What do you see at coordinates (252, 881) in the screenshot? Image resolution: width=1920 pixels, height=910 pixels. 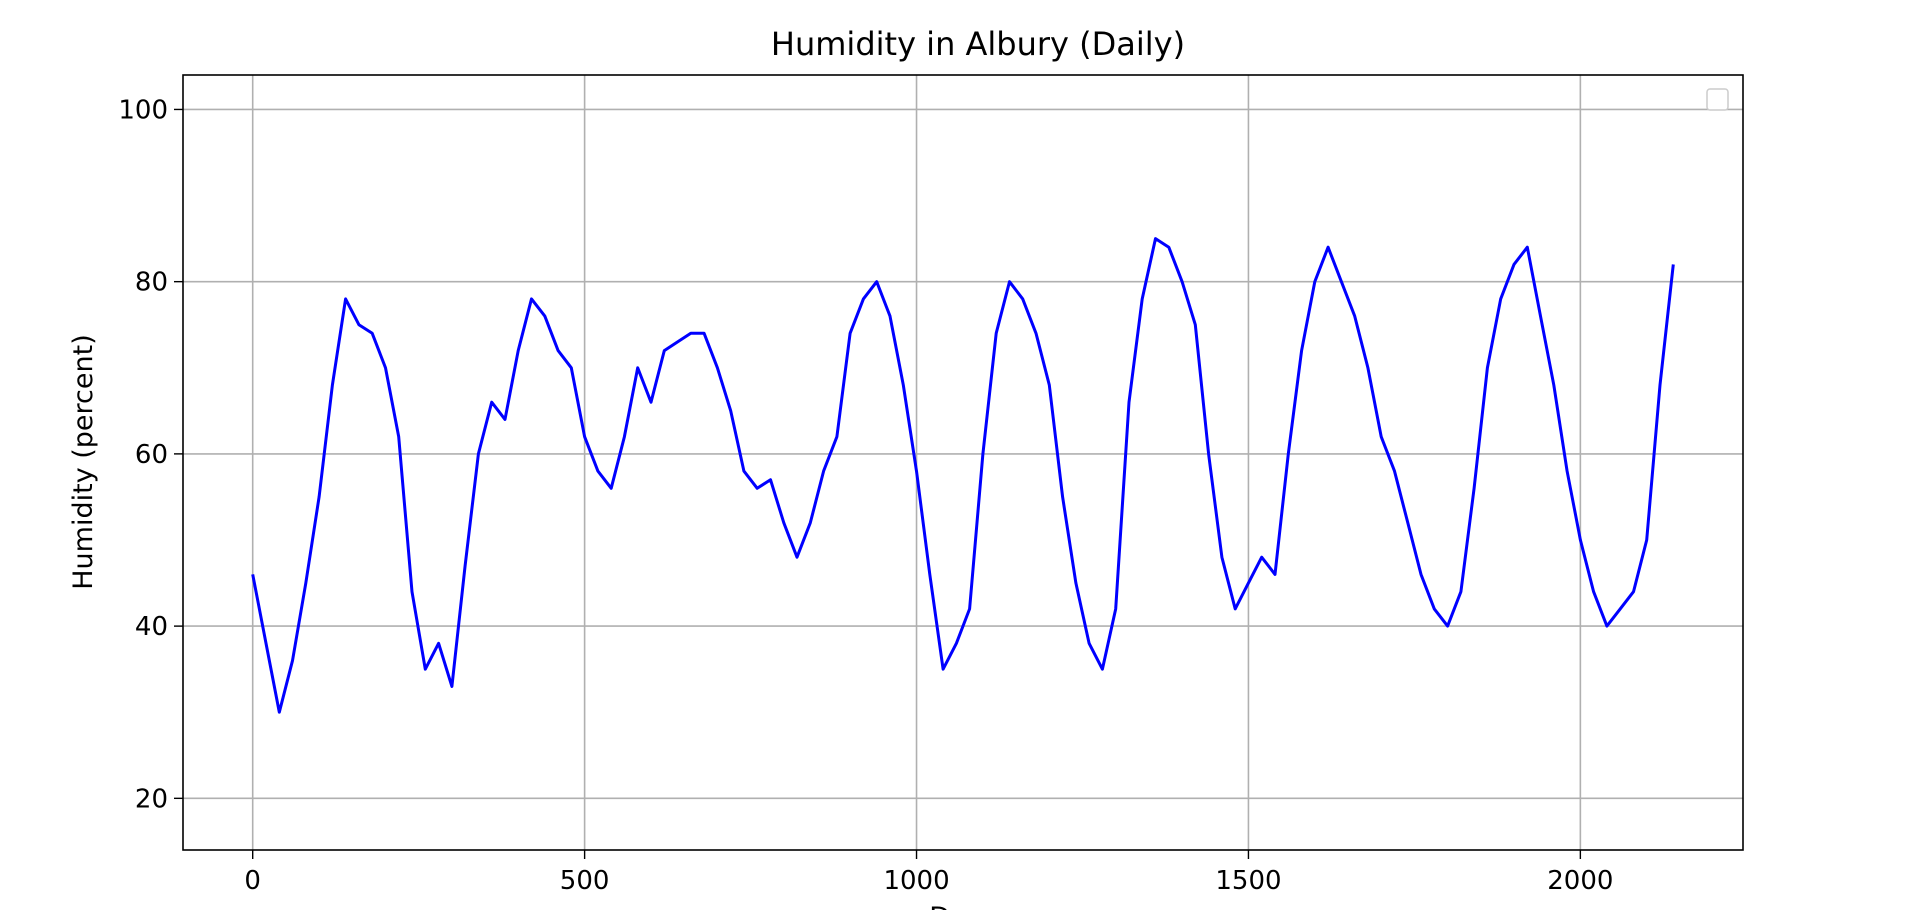 I see `x-tick-label: 0` at bounding box center [252, 881].